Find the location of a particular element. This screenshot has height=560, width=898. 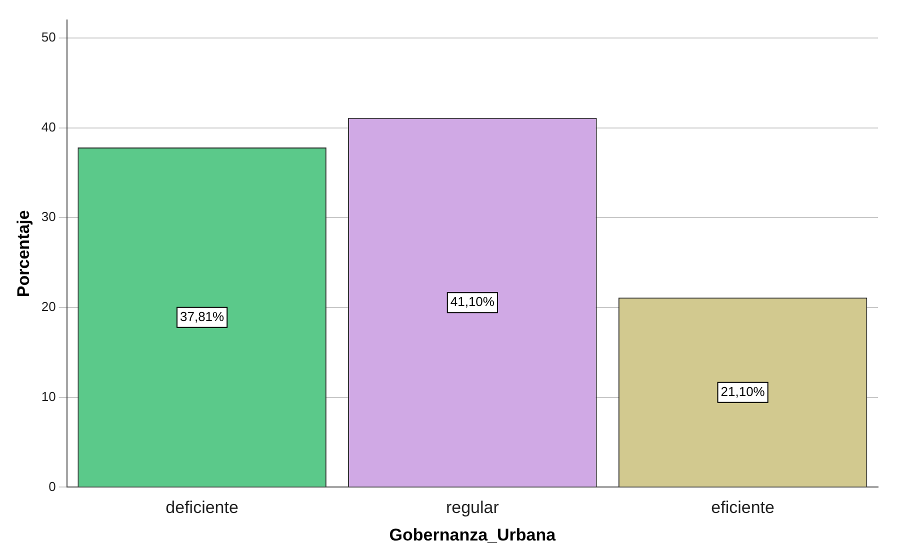

y-tick-label: 0 is located at coordinates (52, 486).